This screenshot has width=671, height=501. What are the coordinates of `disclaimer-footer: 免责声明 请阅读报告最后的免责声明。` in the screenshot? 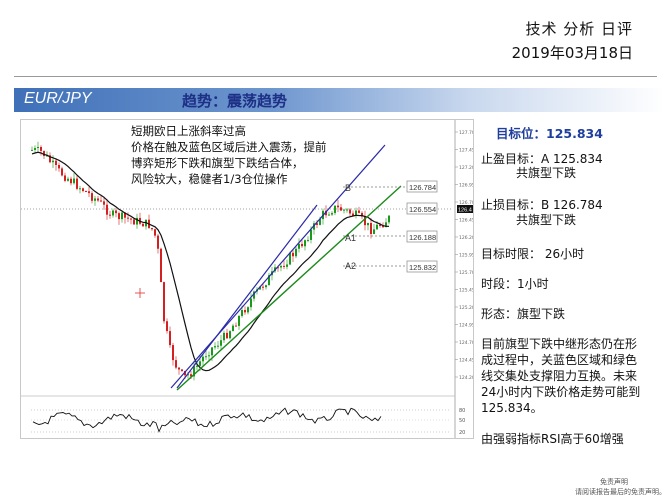 It's located at (568, 487).